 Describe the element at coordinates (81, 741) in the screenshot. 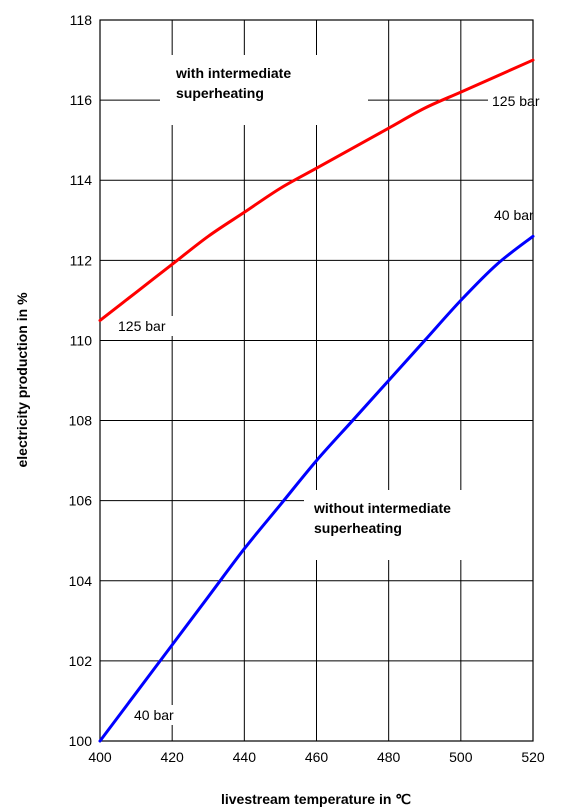

I see `y-tick-label: 100` at that location.